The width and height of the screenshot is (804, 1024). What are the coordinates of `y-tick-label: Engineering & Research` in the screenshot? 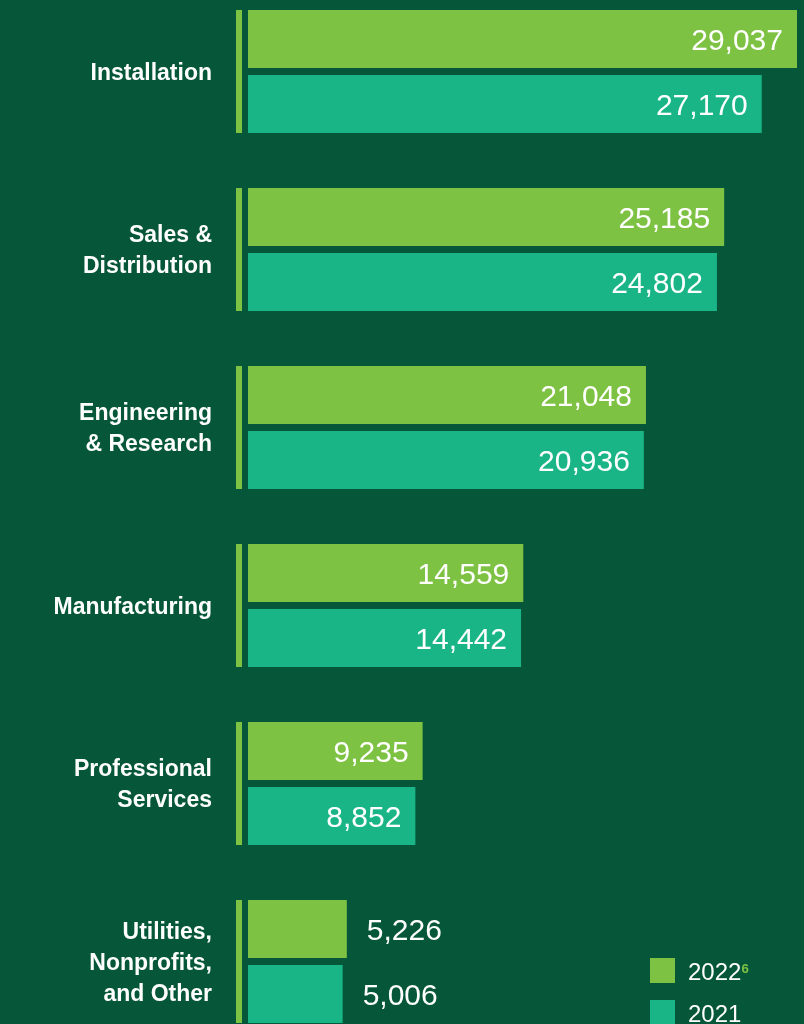 It's located at (145, 428).